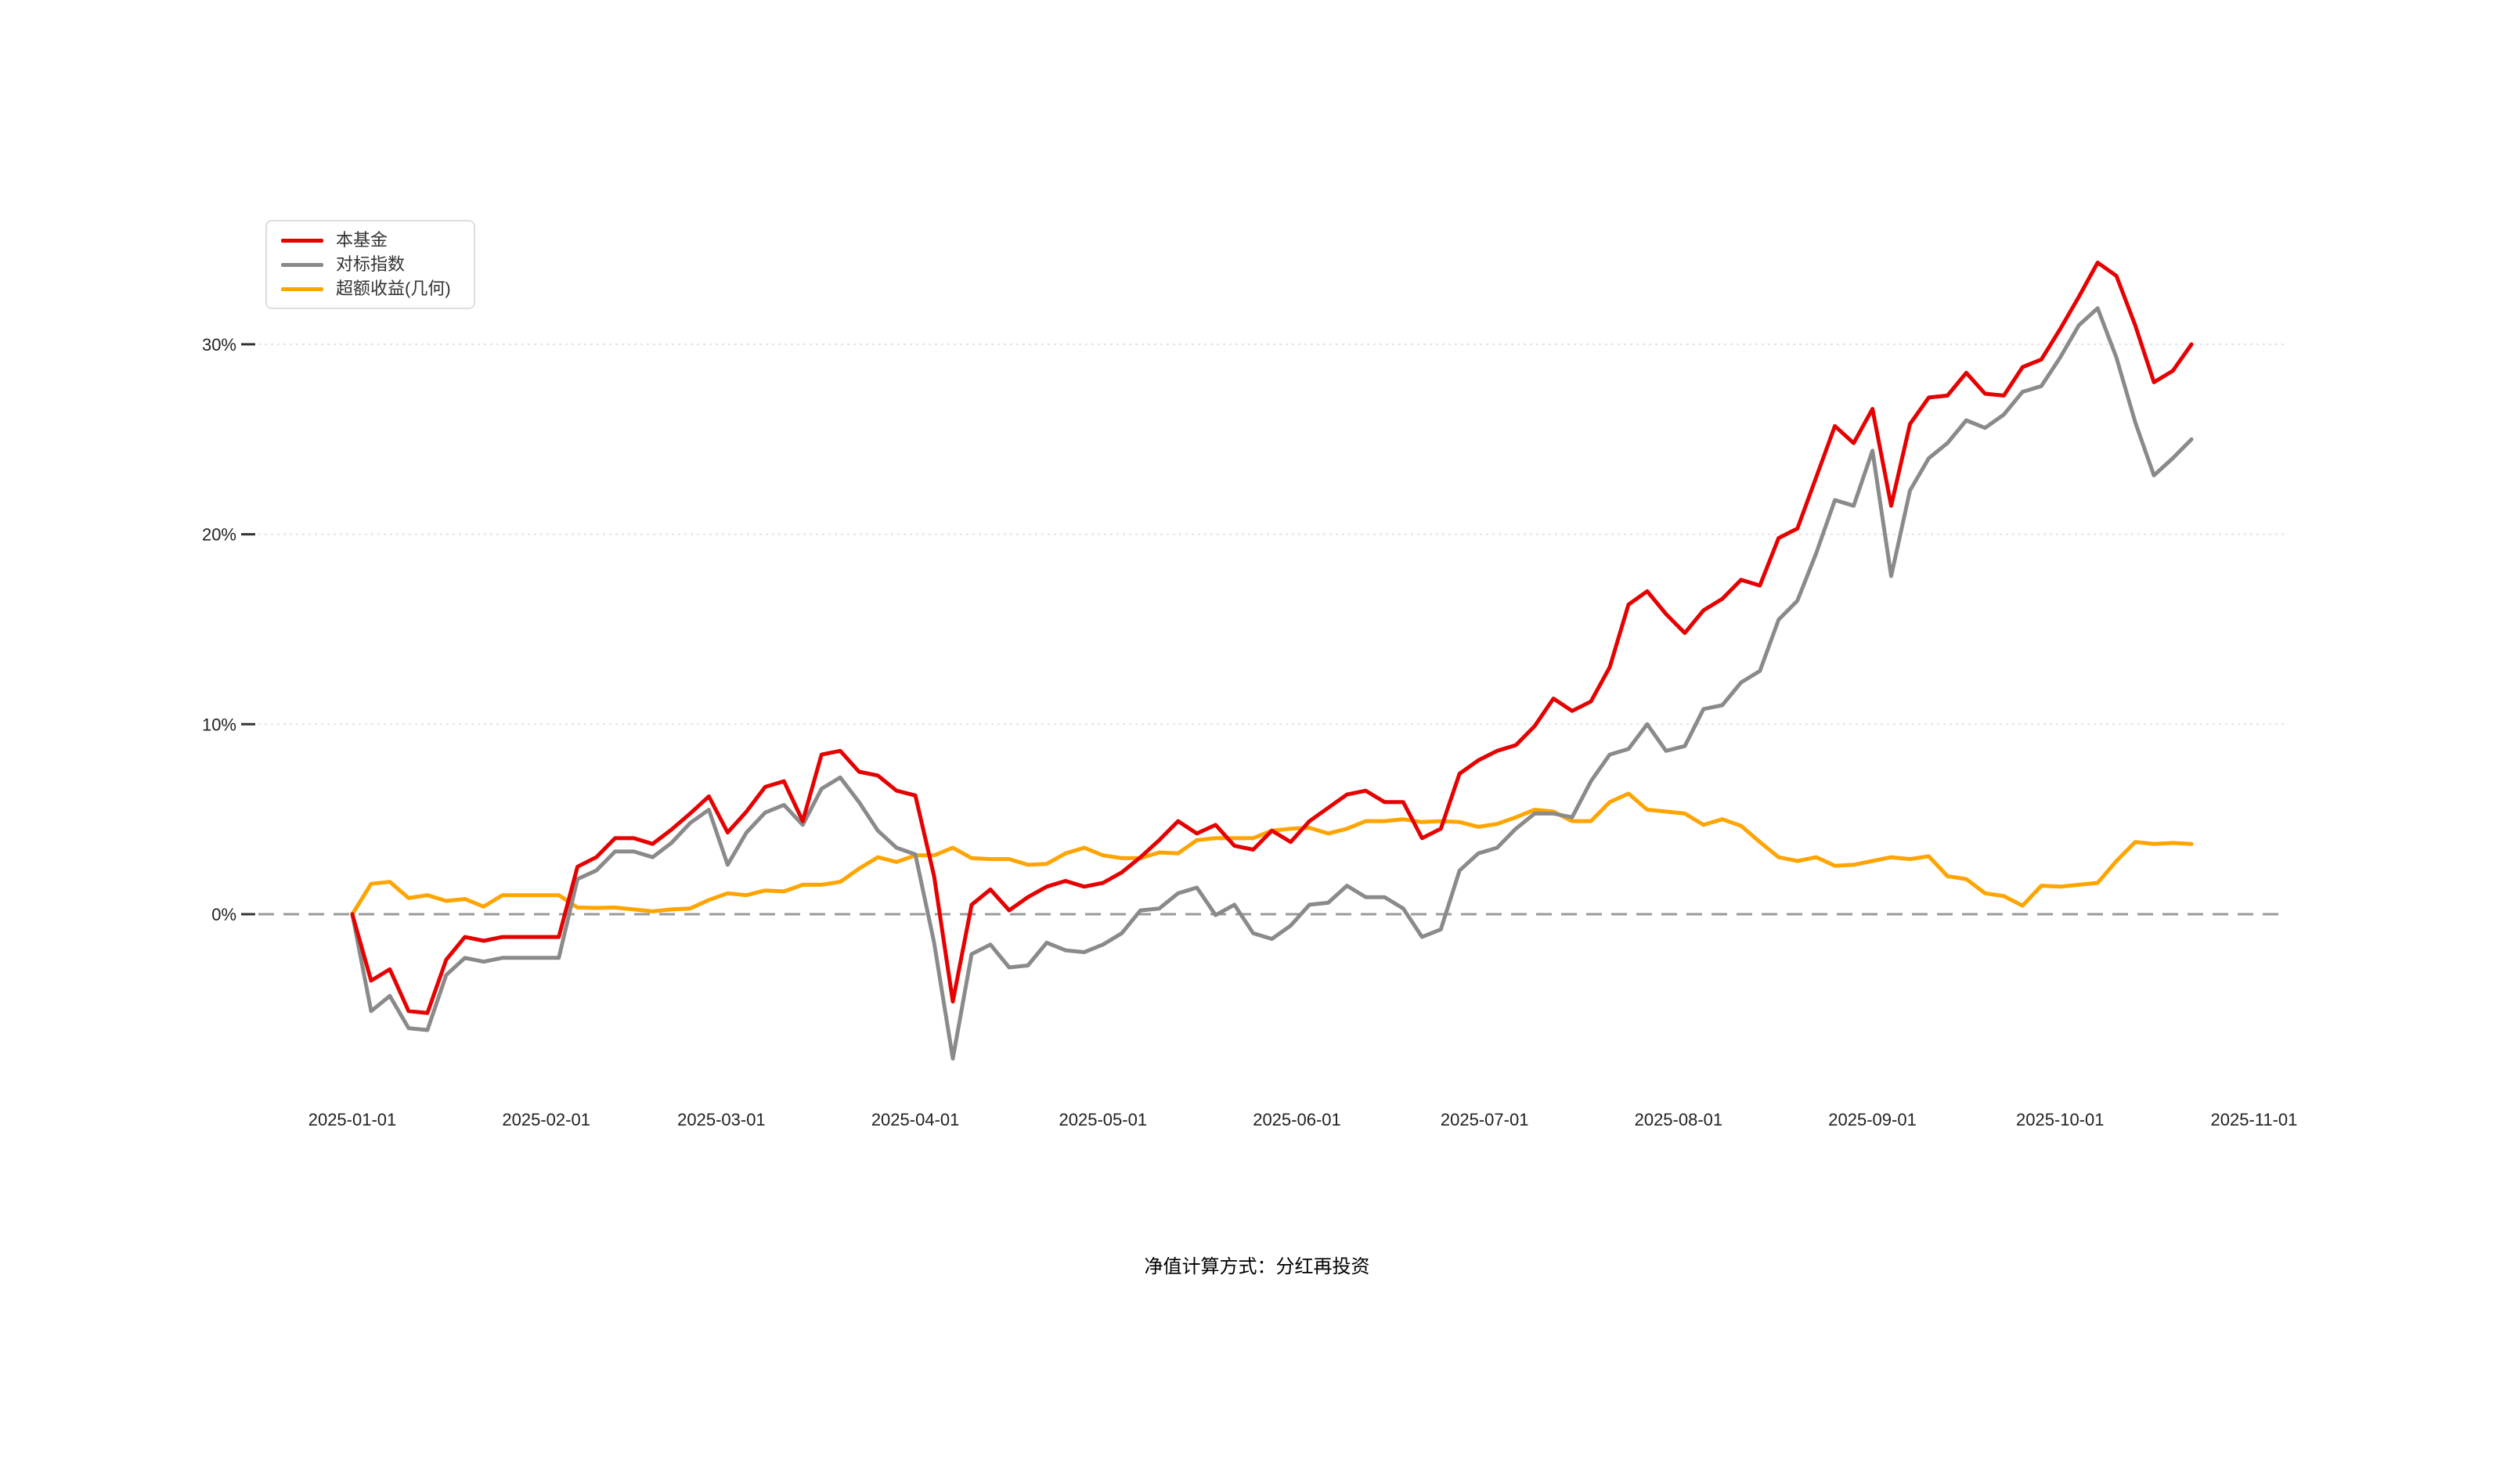 The height and width of the screenshot is (1484, 2514). What do you see at coordinates (1297, 1119) in the screenshot?
I see `x-axis-label: 2025-06-01` at bounding box center [1297, 1119].